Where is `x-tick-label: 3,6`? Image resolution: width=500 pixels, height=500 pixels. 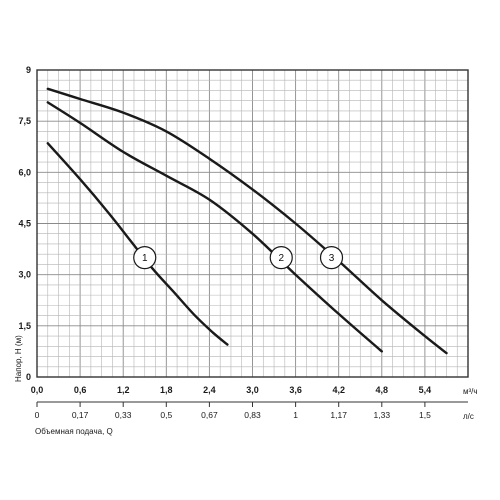 x-tick-label: 3,6 is located at coordinates (295, 390).